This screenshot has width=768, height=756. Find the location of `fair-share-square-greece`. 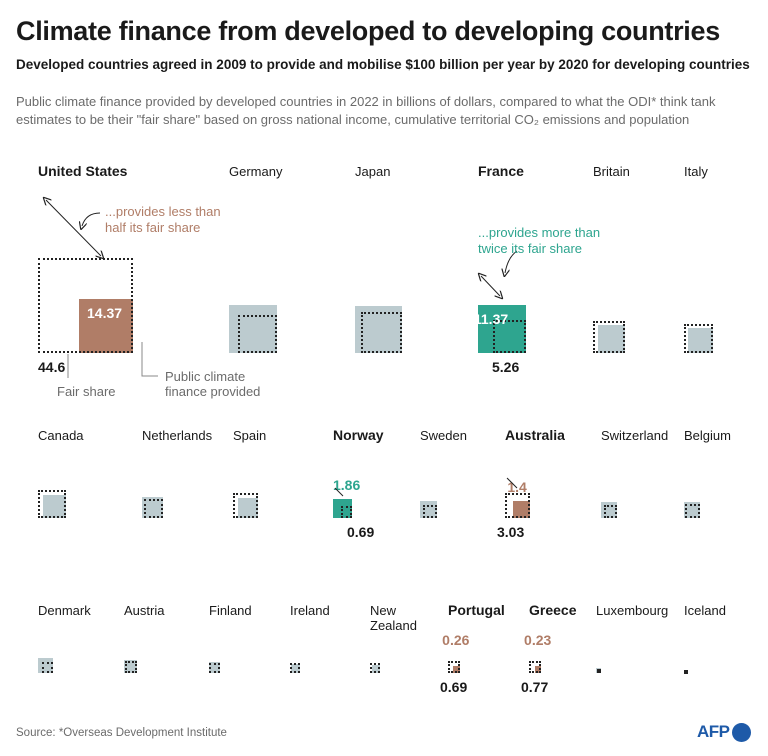

fair-share-square-greece is located at coordinates (535, 666).